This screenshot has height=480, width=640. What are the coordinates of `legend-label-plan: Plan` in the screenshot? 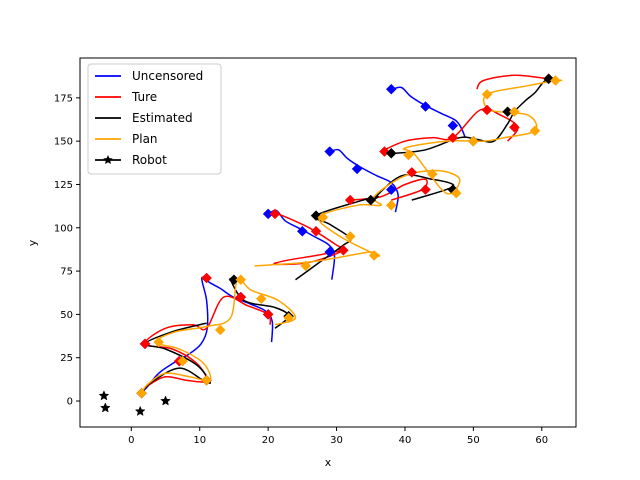 It's located at (145, 139).